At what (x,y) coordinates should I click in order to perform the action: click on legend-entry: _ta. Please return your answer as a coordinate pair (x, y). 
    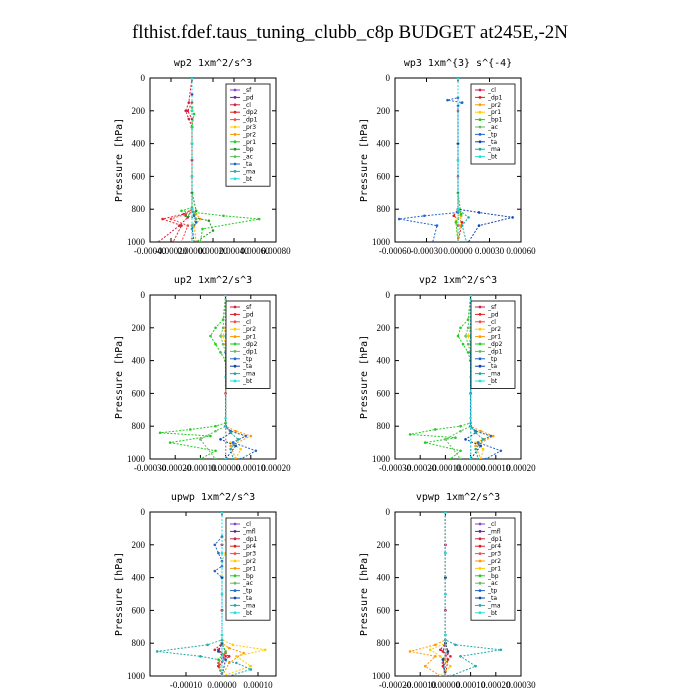
    Looking at the image, I should click on (492, 142).